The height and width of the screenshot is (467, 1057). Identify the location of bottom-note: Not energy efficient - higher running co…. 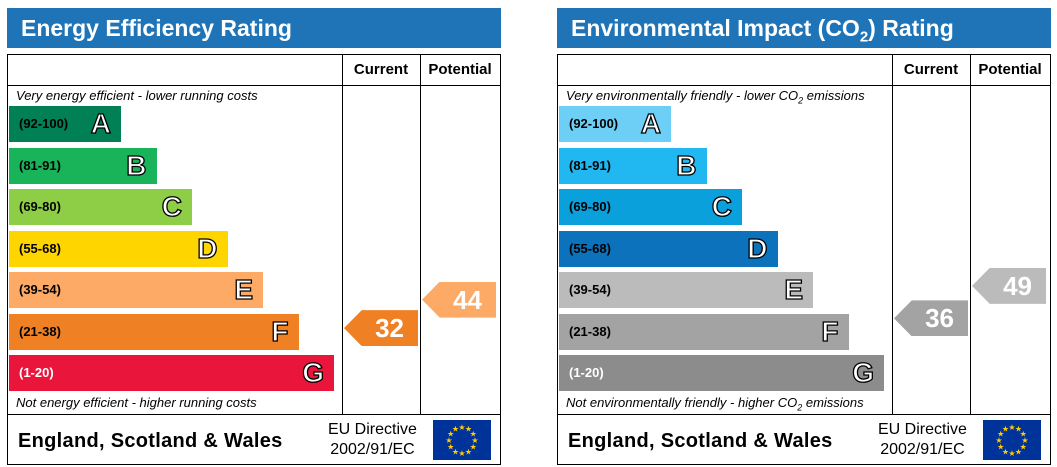
(136, 402).